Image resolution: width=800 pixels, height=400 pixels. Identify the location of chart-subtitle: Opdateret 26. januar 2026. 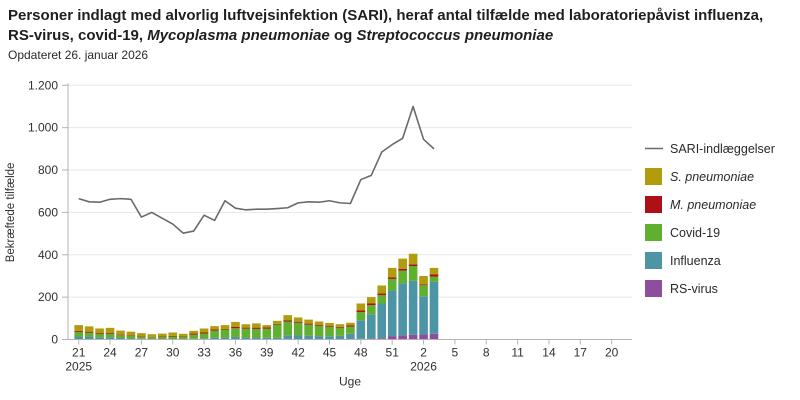
(78, 55).